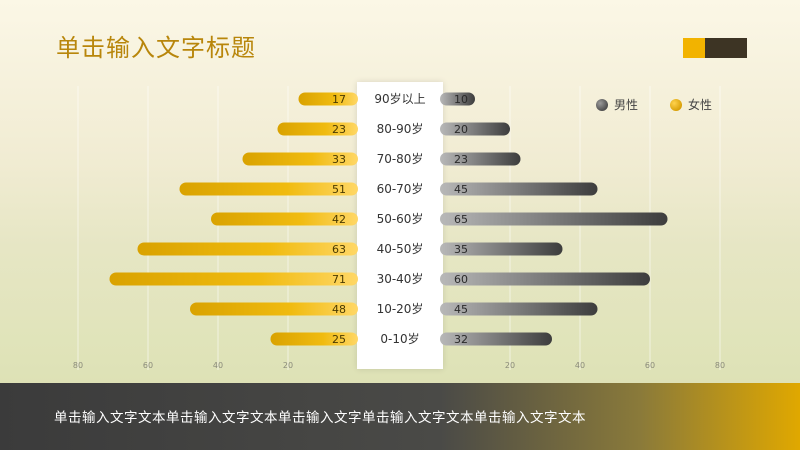  What do you see at coordinates (400, 188) in the screenshot?
I see `category-label: 60-70岁` at bounding box center [400, 188].